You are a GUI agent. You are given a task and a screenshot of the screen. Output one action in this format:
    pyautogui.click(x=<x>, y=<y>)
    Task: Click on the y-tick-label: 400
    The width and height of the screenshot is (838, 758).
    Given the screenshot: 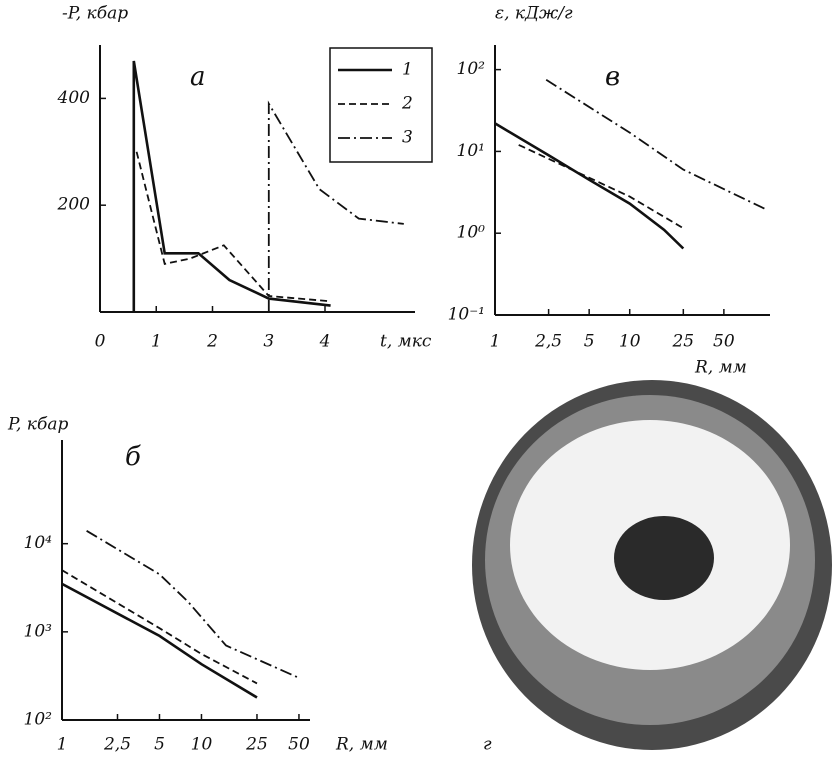 What is the action you would take?
    pyautogui.click(x=74, y=98)
    